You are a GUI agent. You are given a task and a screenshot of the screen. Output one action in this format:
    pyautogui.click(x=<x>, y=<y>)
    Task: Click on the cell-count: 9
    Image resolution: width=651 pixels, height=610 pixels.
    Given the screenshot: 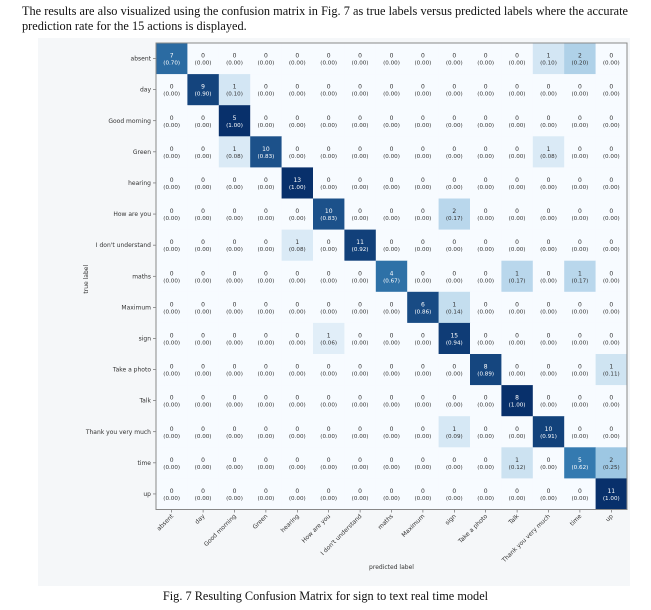 What is the action you would take?
    pyautogui.click(x=203, y=87)
    